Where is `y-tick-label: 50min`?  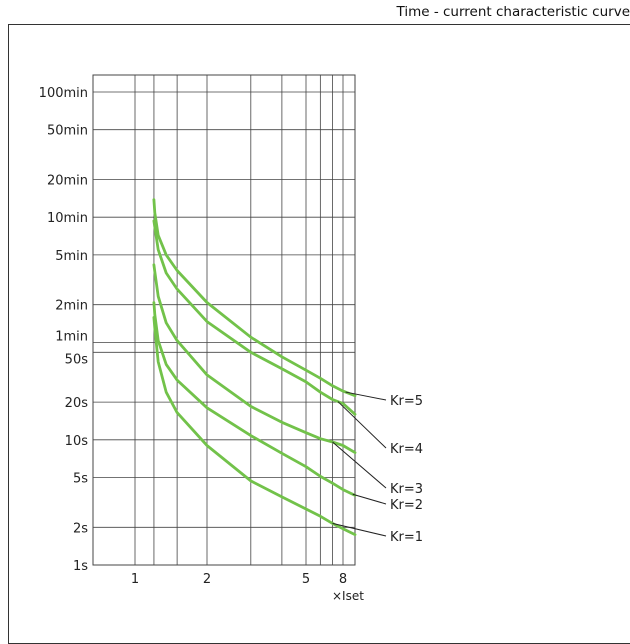 y-tick-label: 50min is located at coordinates (67, 131).